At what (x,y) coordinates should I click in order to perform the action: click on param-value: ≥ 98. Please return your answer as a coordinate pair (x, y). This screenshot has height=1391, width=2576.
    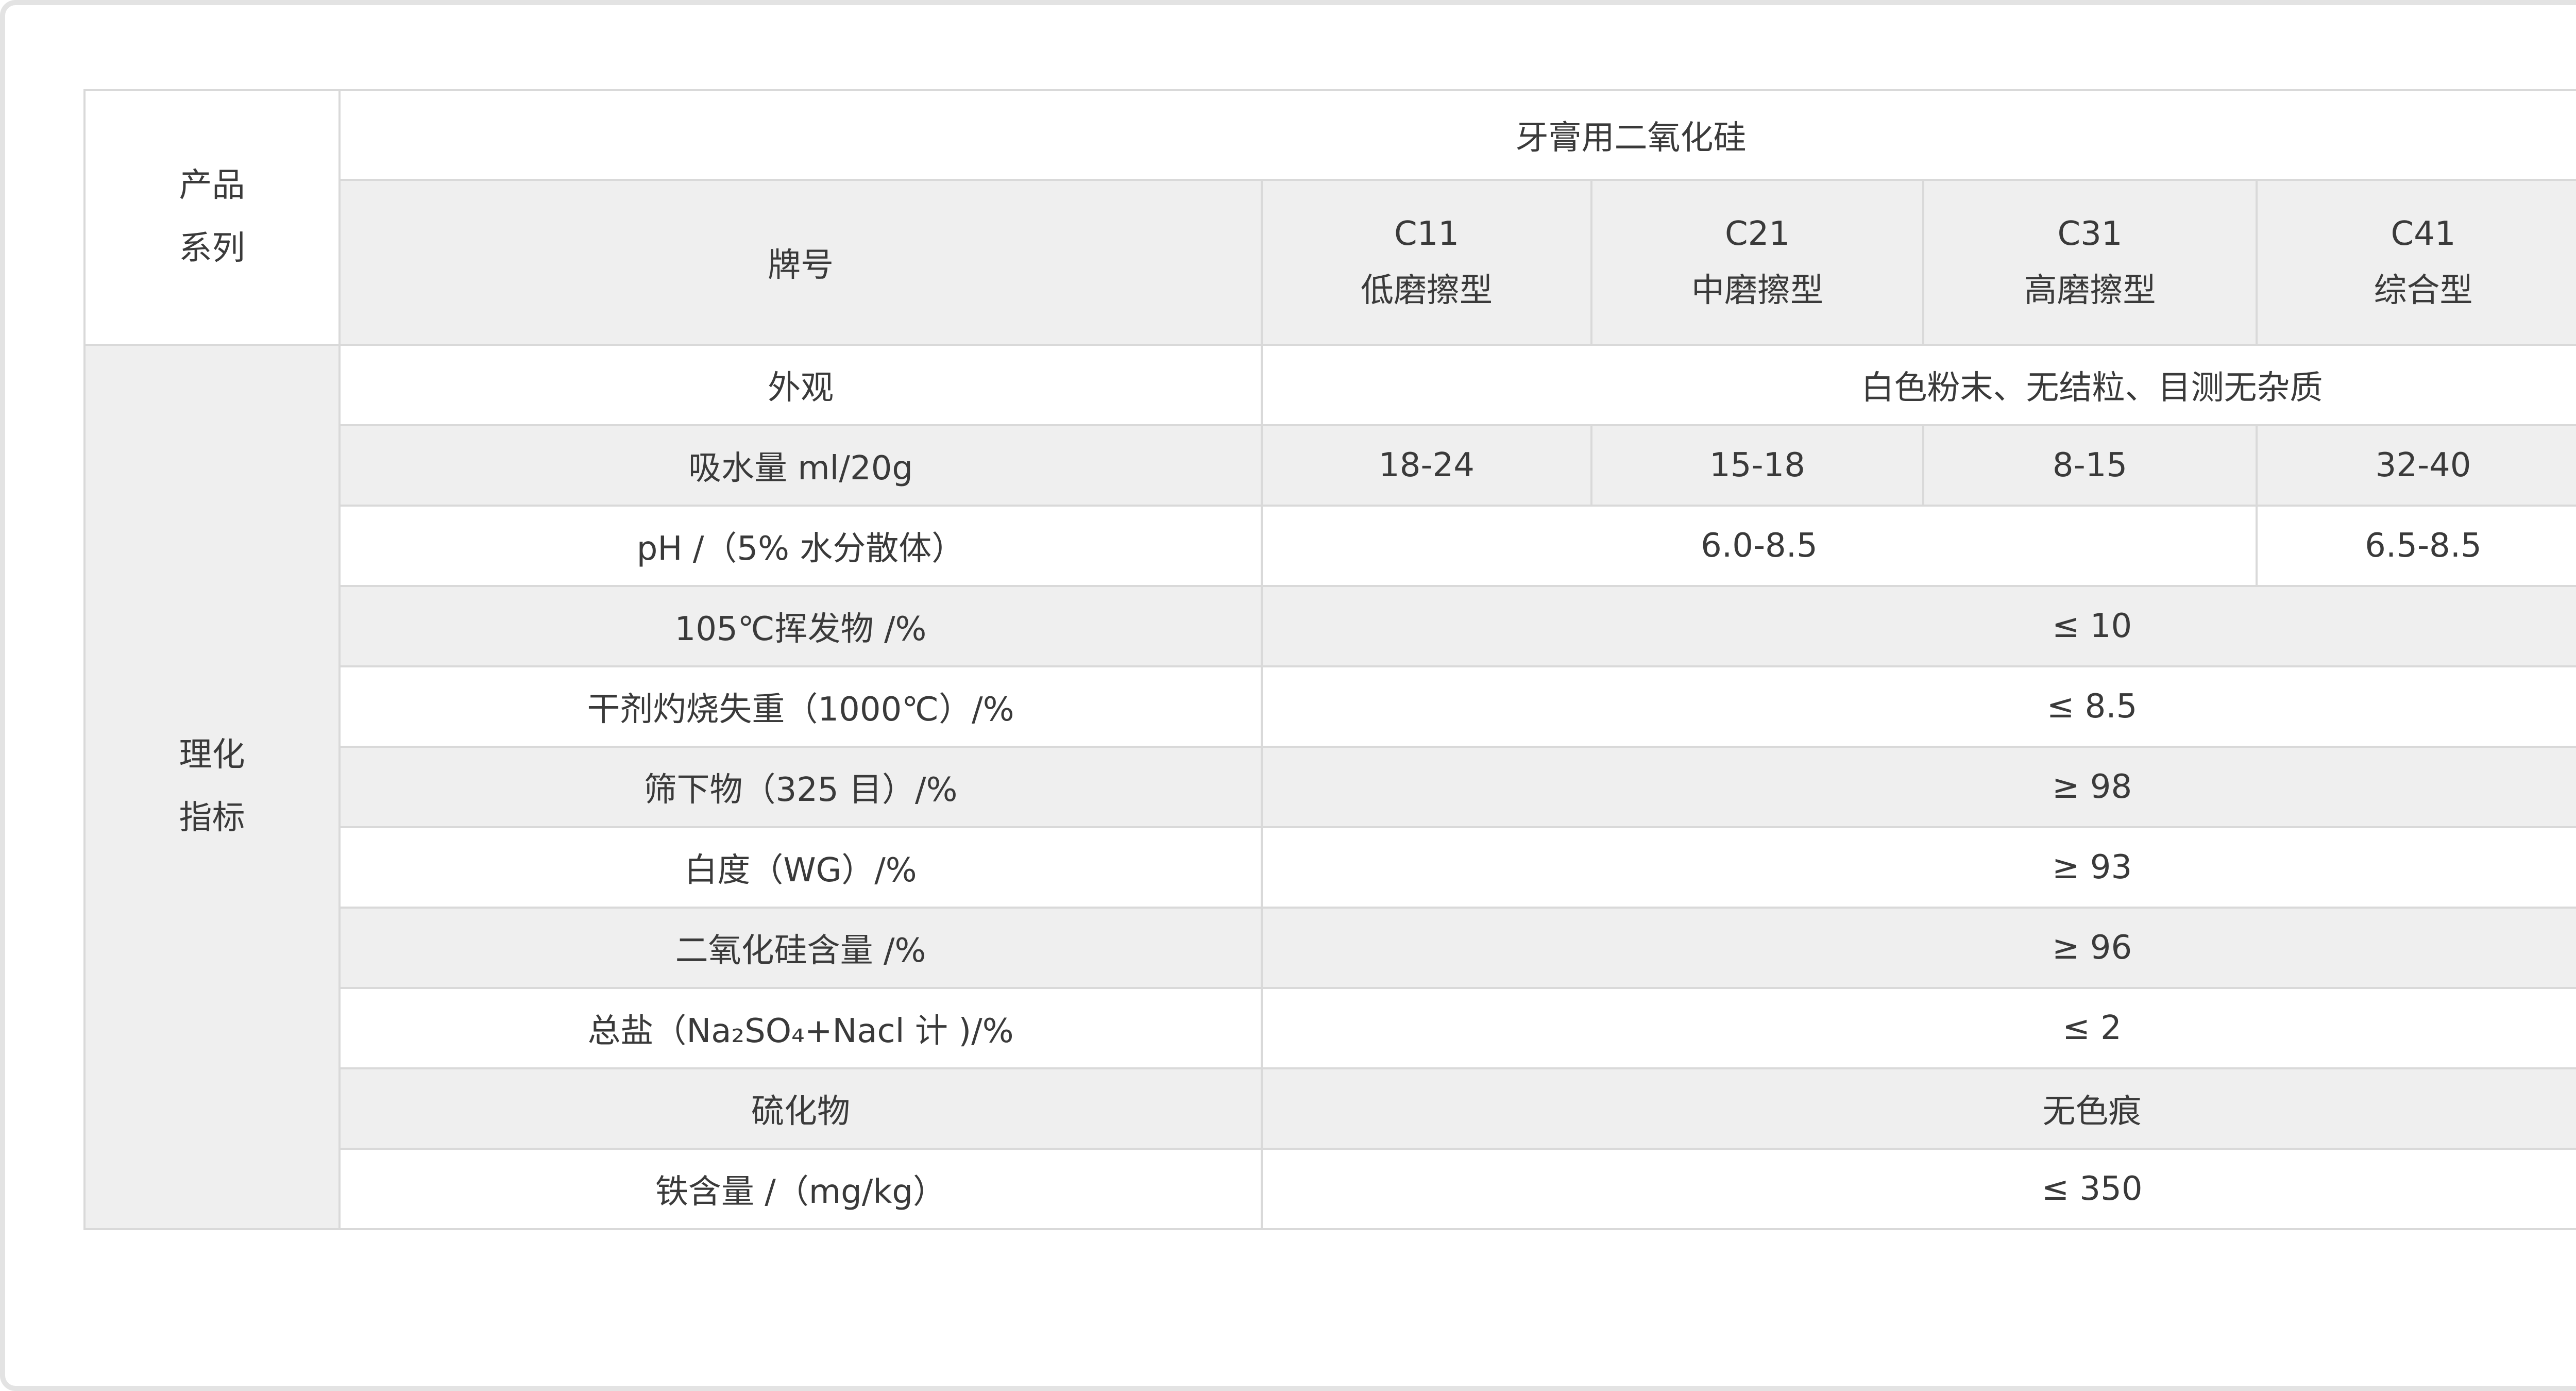
    Looking at the image, I should click on (1918, 787).